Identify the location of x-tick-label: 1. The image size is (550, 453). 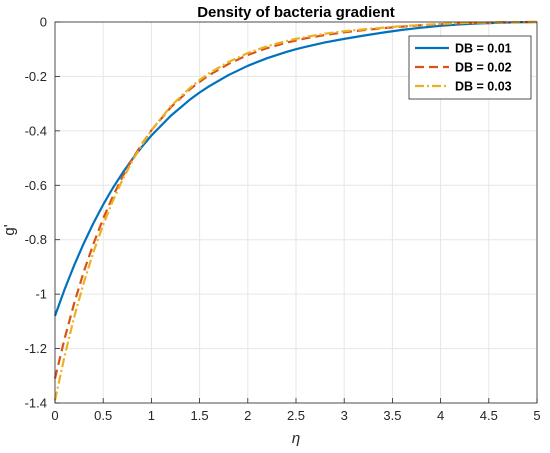
(151, 415).